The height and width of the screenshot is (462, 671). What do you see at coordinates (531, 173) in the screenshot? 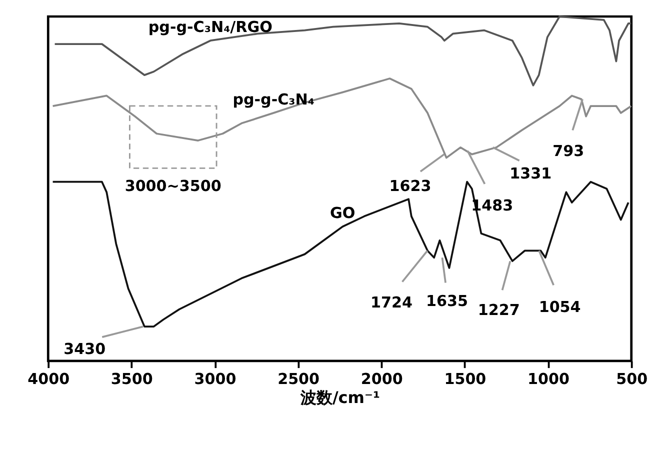
I see `annotation: 1331` at bounding box center [531, 173].